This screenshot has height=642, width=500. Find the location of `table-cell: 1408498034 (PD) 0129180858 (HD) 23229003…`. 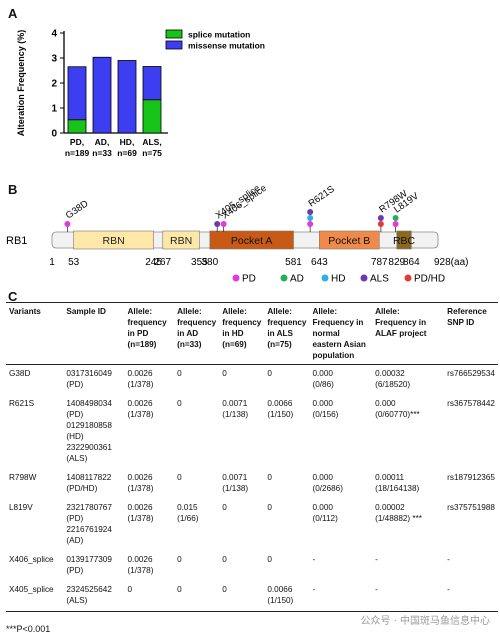

table-cell: 1408498034 (PD) 0129180858 (HD) 23229003… is located at coordinates (89, 431).